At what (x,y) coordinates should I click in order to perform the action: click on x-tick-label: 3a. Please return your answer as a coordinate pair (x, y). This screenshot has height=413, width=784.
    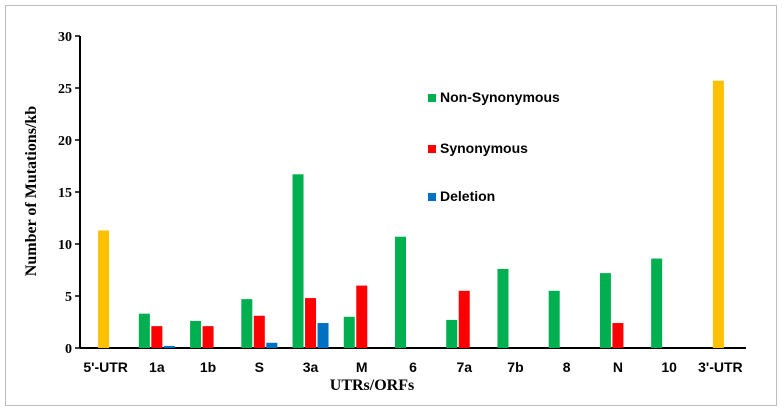
    Looking at the image, I should click on (311, 367).